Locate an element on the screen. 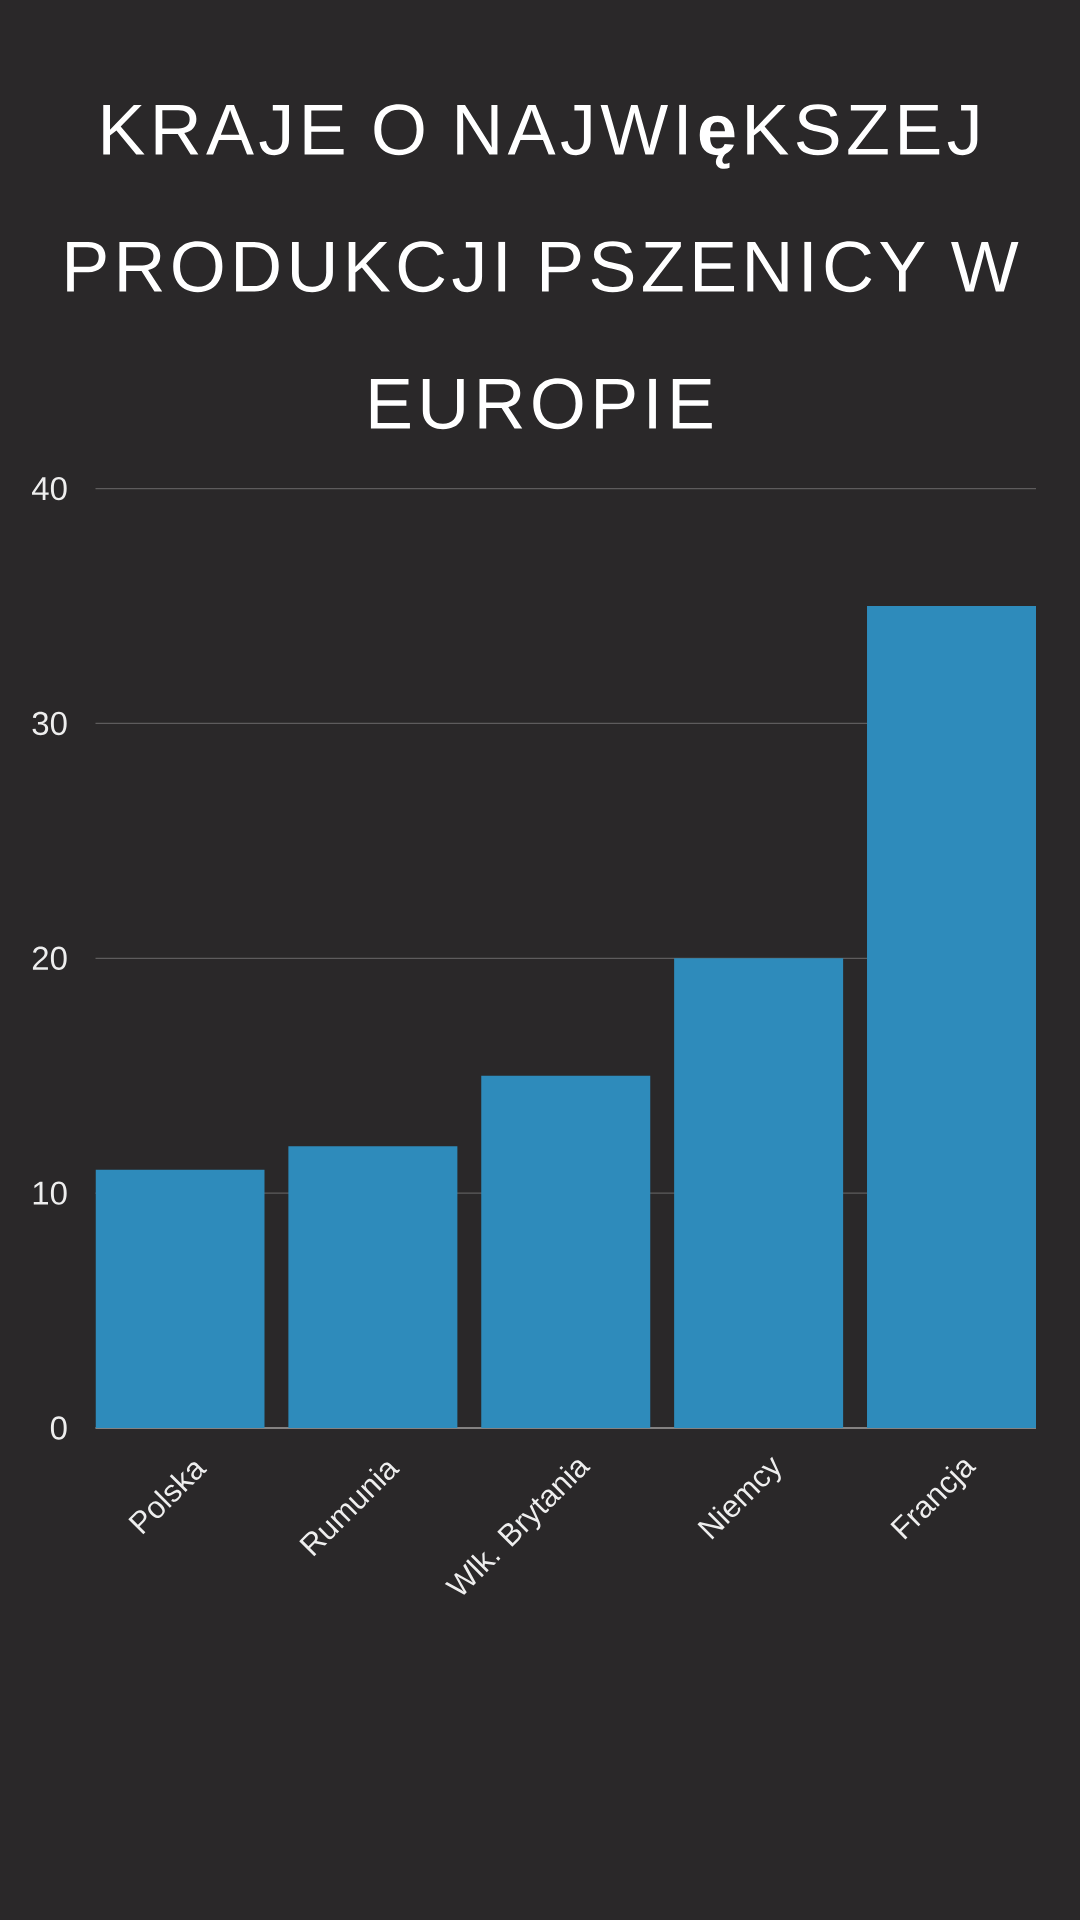 The width and height of the screenshot is (1080, 1920). y-tick-label: 30 is located at coordinates (49, 723).